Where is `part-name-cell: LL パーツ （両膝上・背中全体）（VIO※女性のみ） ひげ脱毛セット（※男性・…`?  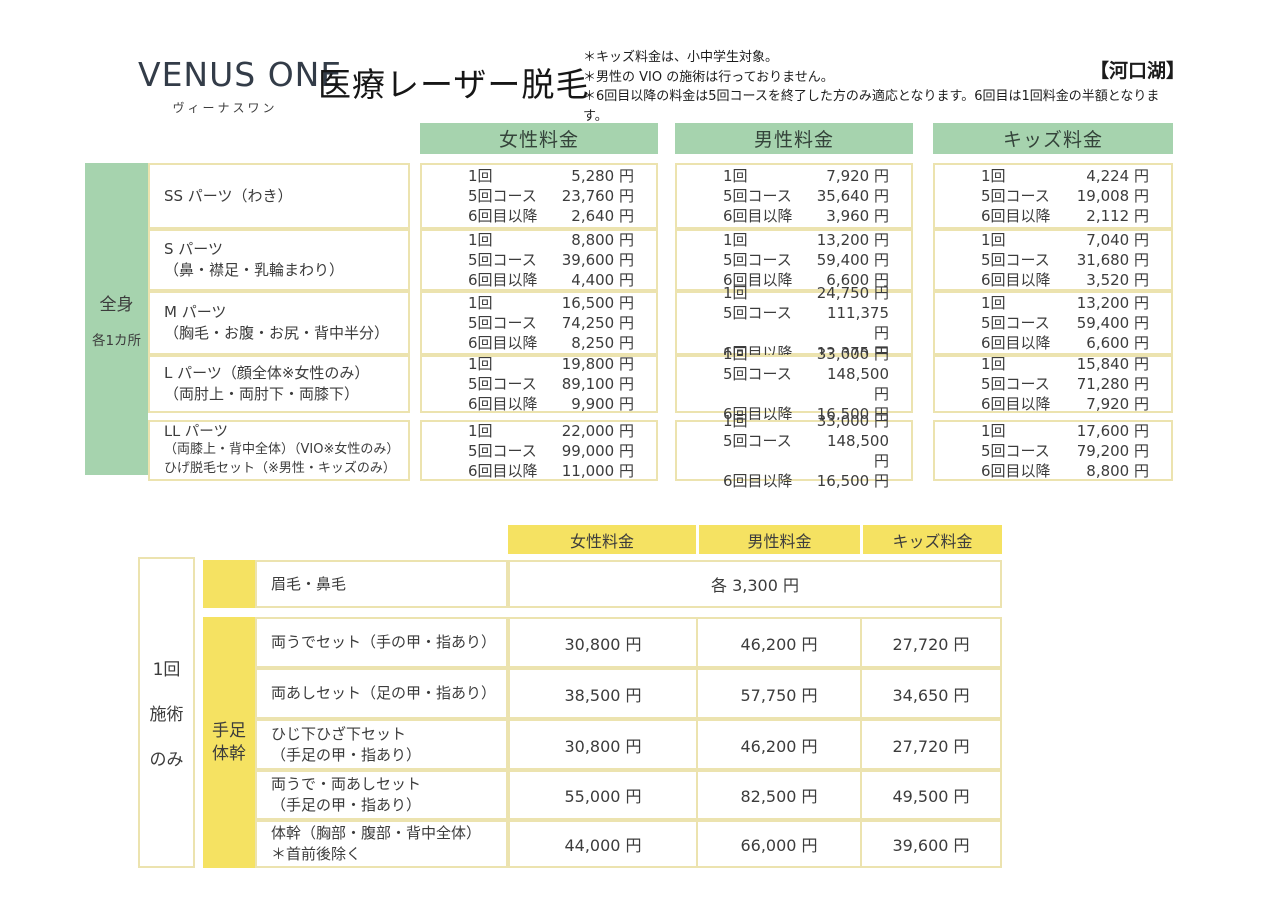
part-name-cell: LL パーツ （両膝上・背中全体）（VIO※女性のみ） ひげ脱毛セット（※男性・… is located at coordinates (279, 450).